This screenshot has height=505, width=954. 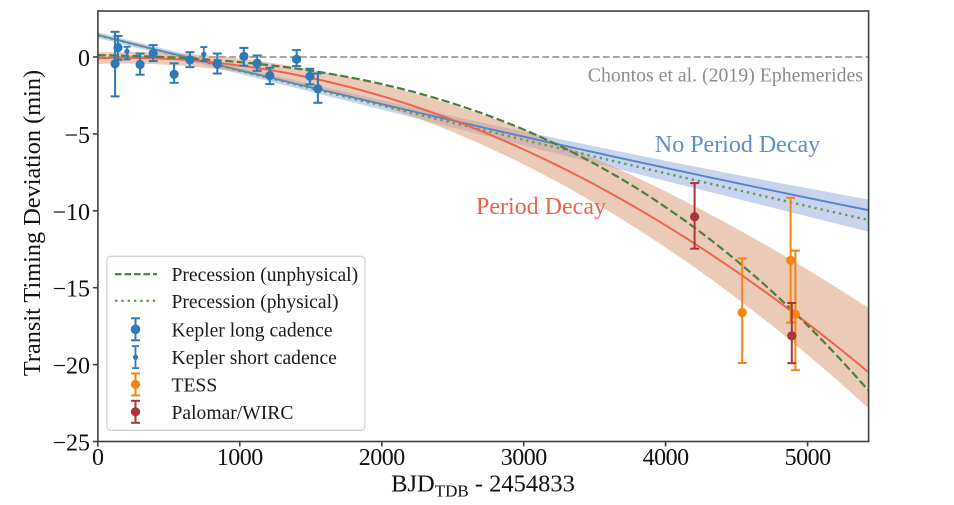 I want to click on svg-text: −10, so click(x=71, y=213).